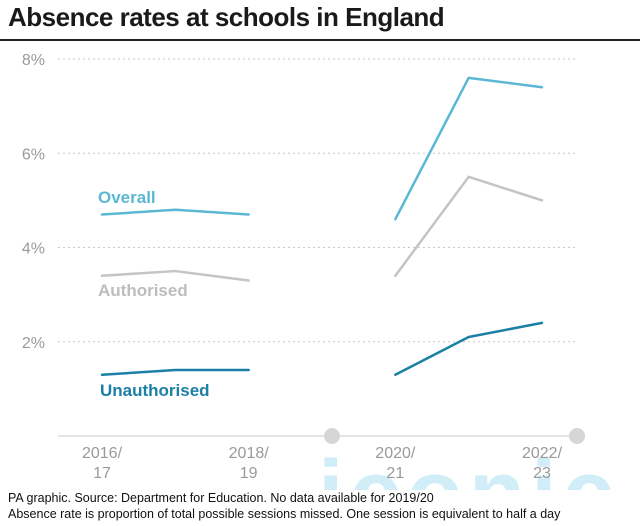 This screenshot has width=640, height=526. Describe the element at coordinates (249, 463) in the screenshot. I see `x-tick-label: 2018/19` at that location.